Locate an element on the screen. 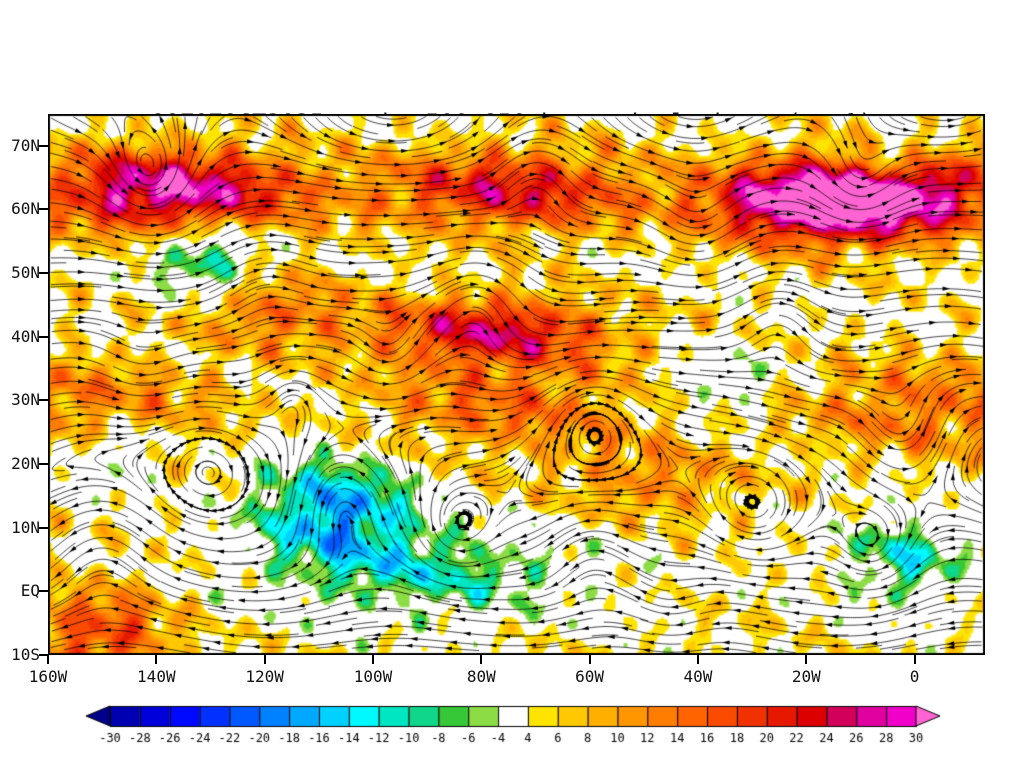  x-tick-label: 140W is located at coordinates (156, 676).